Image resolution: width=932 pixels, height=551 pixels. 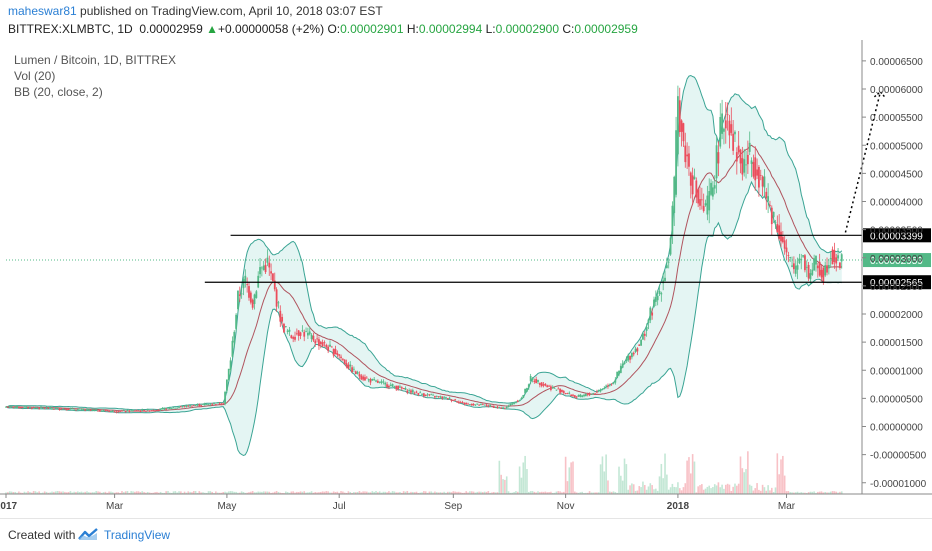 I want to click on y-tick-label: 0.00002000, so click(x=896, y=315).